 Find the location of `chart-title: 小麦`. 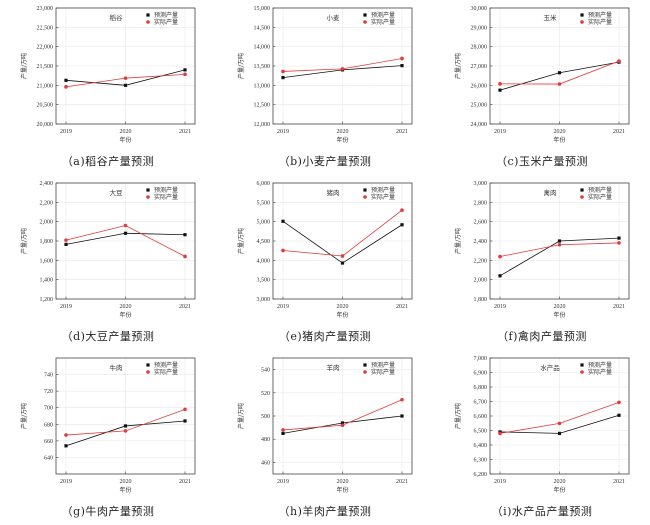

chart-title: 小麦 is located at coordinates (334, 17).